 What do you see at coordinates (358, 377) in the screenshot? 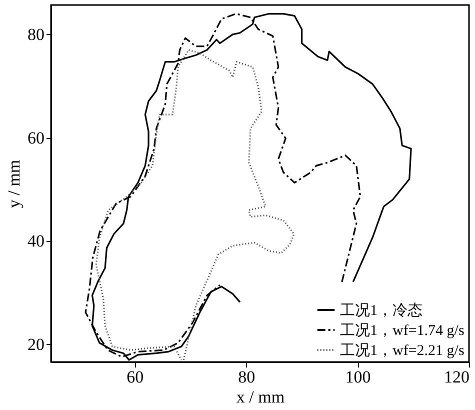
I see `x-tick-label: 100` at bounding box center [358, 377].